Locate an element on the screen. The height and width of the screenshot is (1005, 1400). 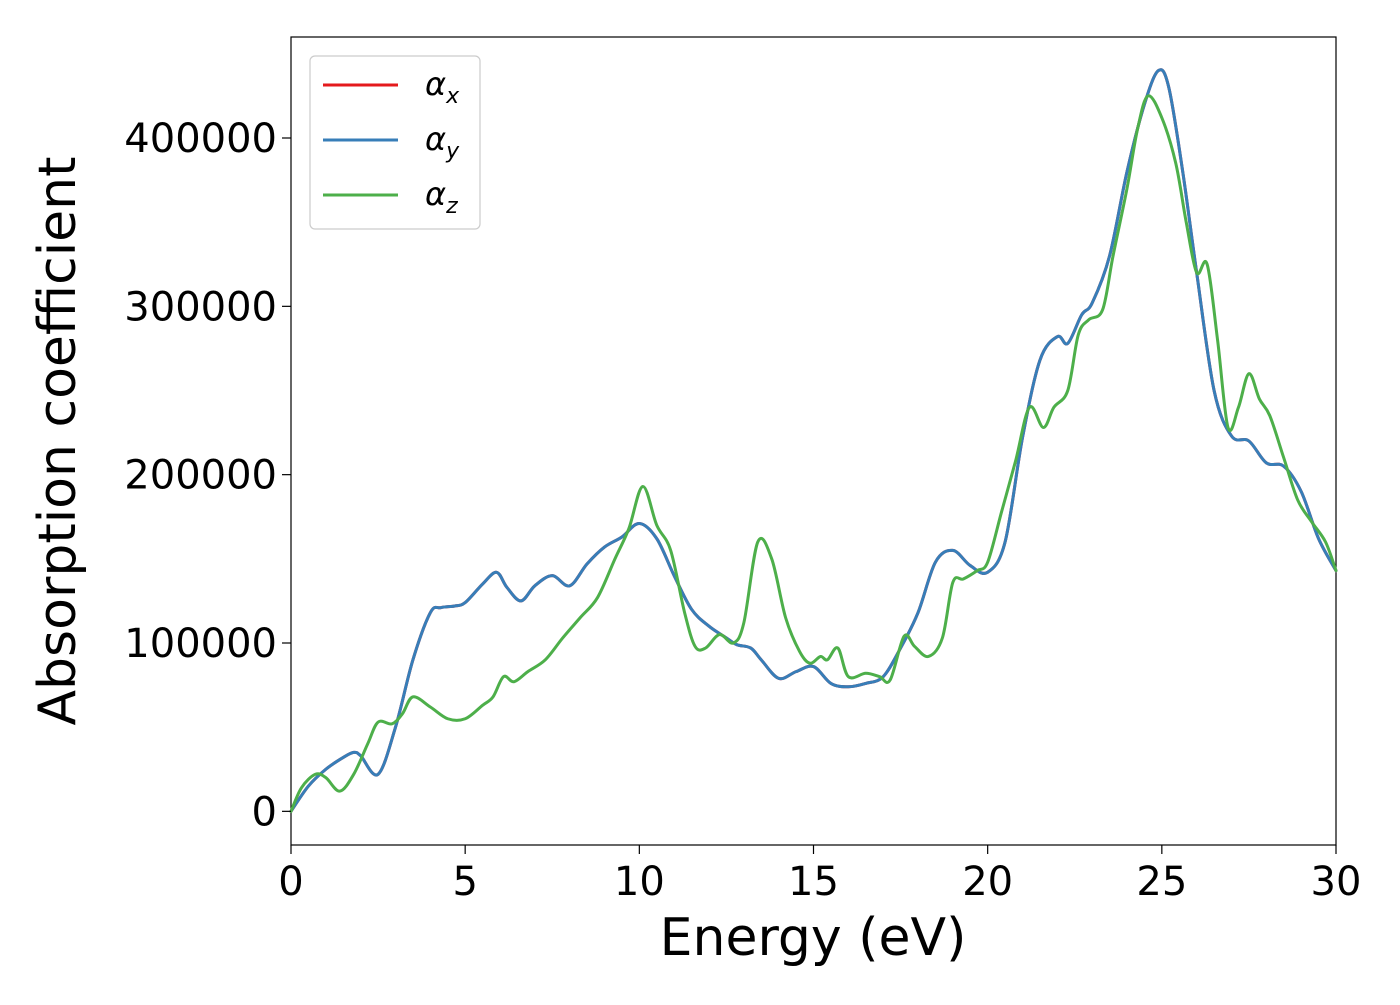
y-axis-label: Absorption coefficient is located at coordinates (58, 440).